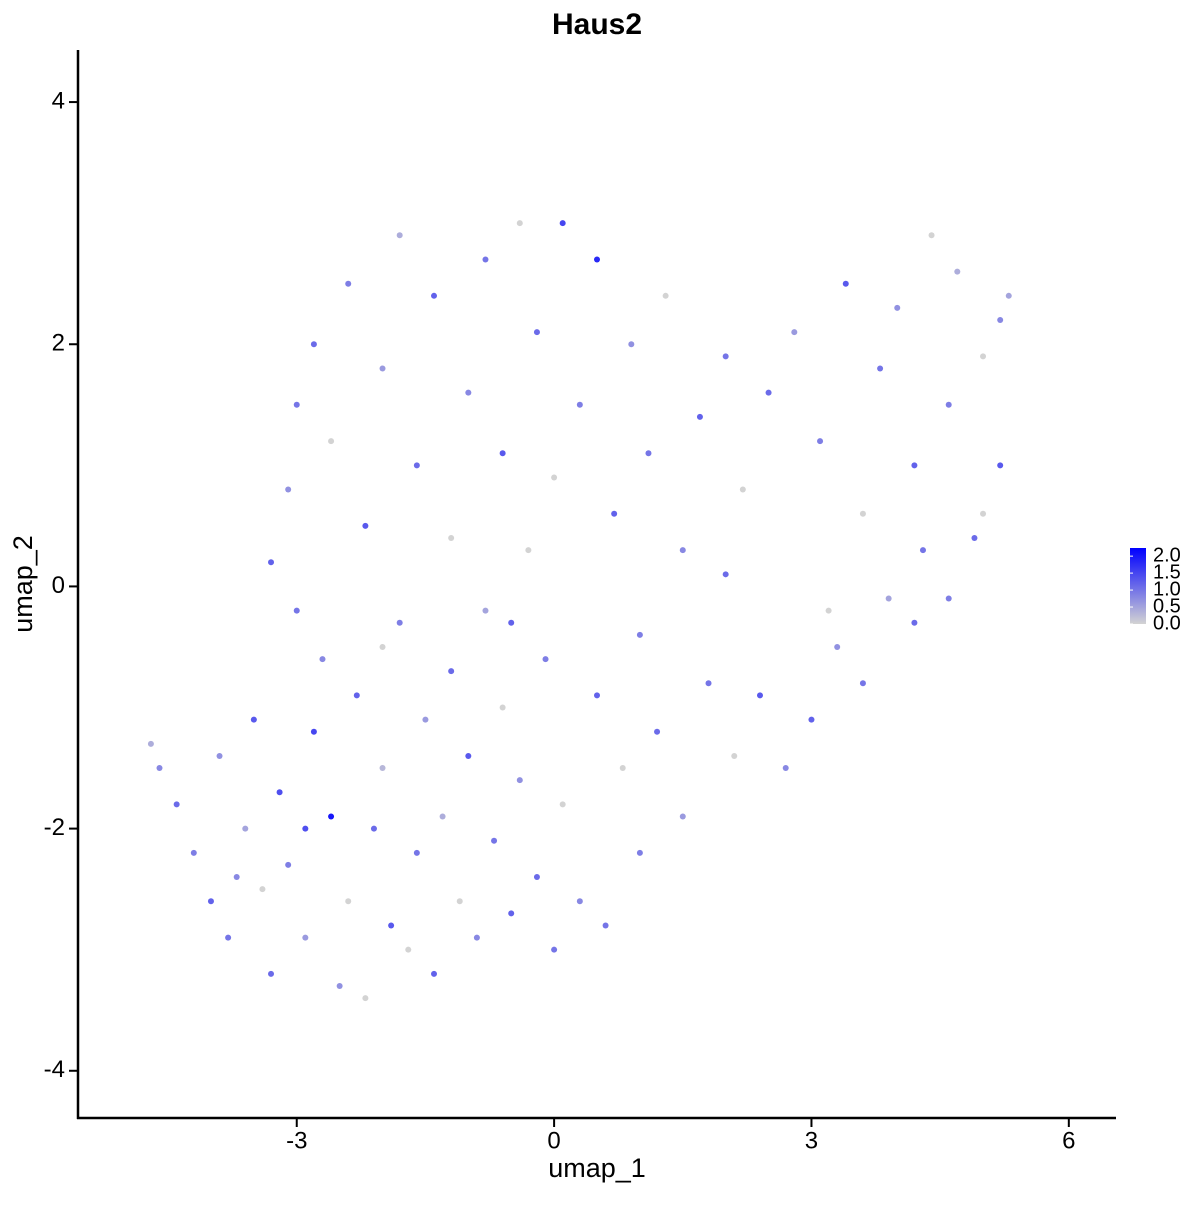  Describe the element at coordinates (1167, 555) in the screenshot. I see `colorbar-label: 2.0` at that location.